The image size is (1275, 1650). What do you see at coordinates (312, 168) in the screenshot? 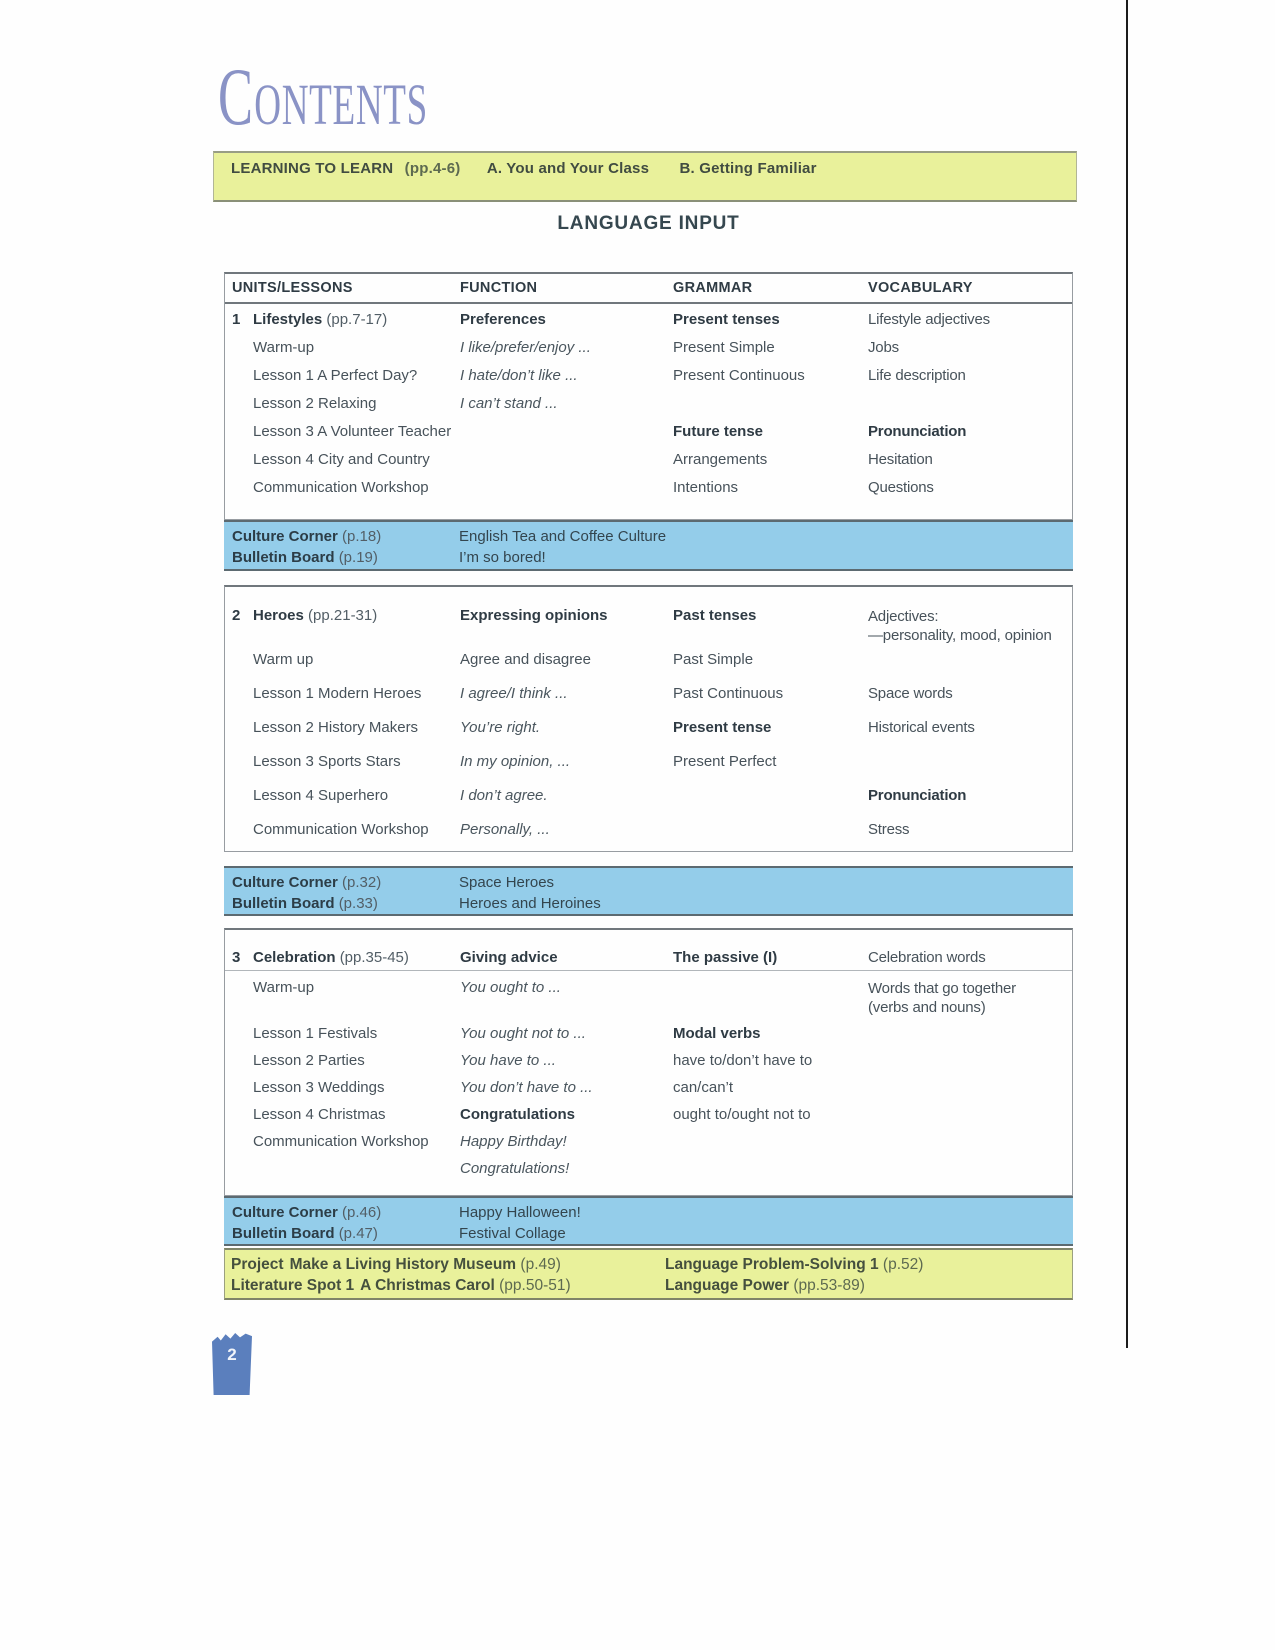
I see `banner-label: LEARNING TO LEARN` at bounding box center [312, 168].